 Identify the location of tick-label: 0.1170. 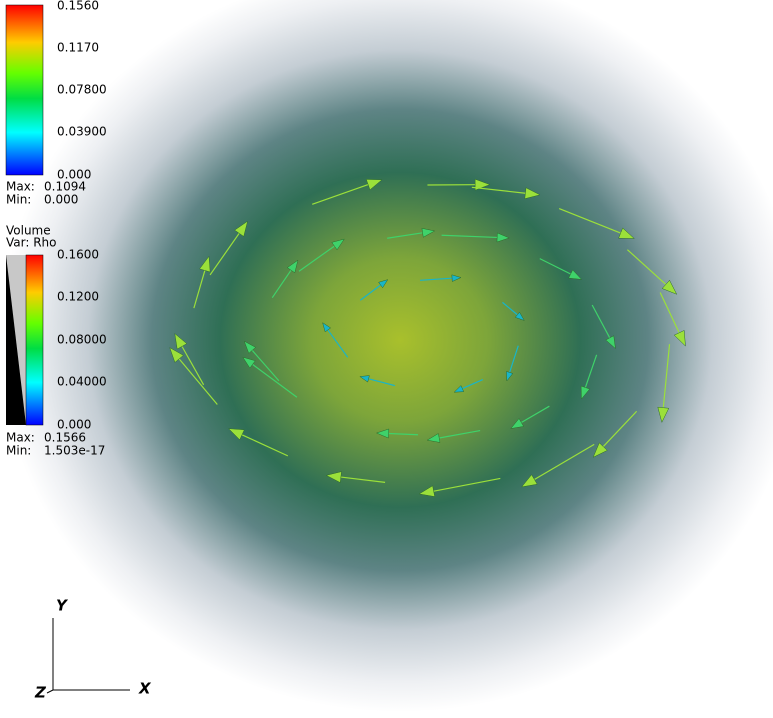
(78, 48).